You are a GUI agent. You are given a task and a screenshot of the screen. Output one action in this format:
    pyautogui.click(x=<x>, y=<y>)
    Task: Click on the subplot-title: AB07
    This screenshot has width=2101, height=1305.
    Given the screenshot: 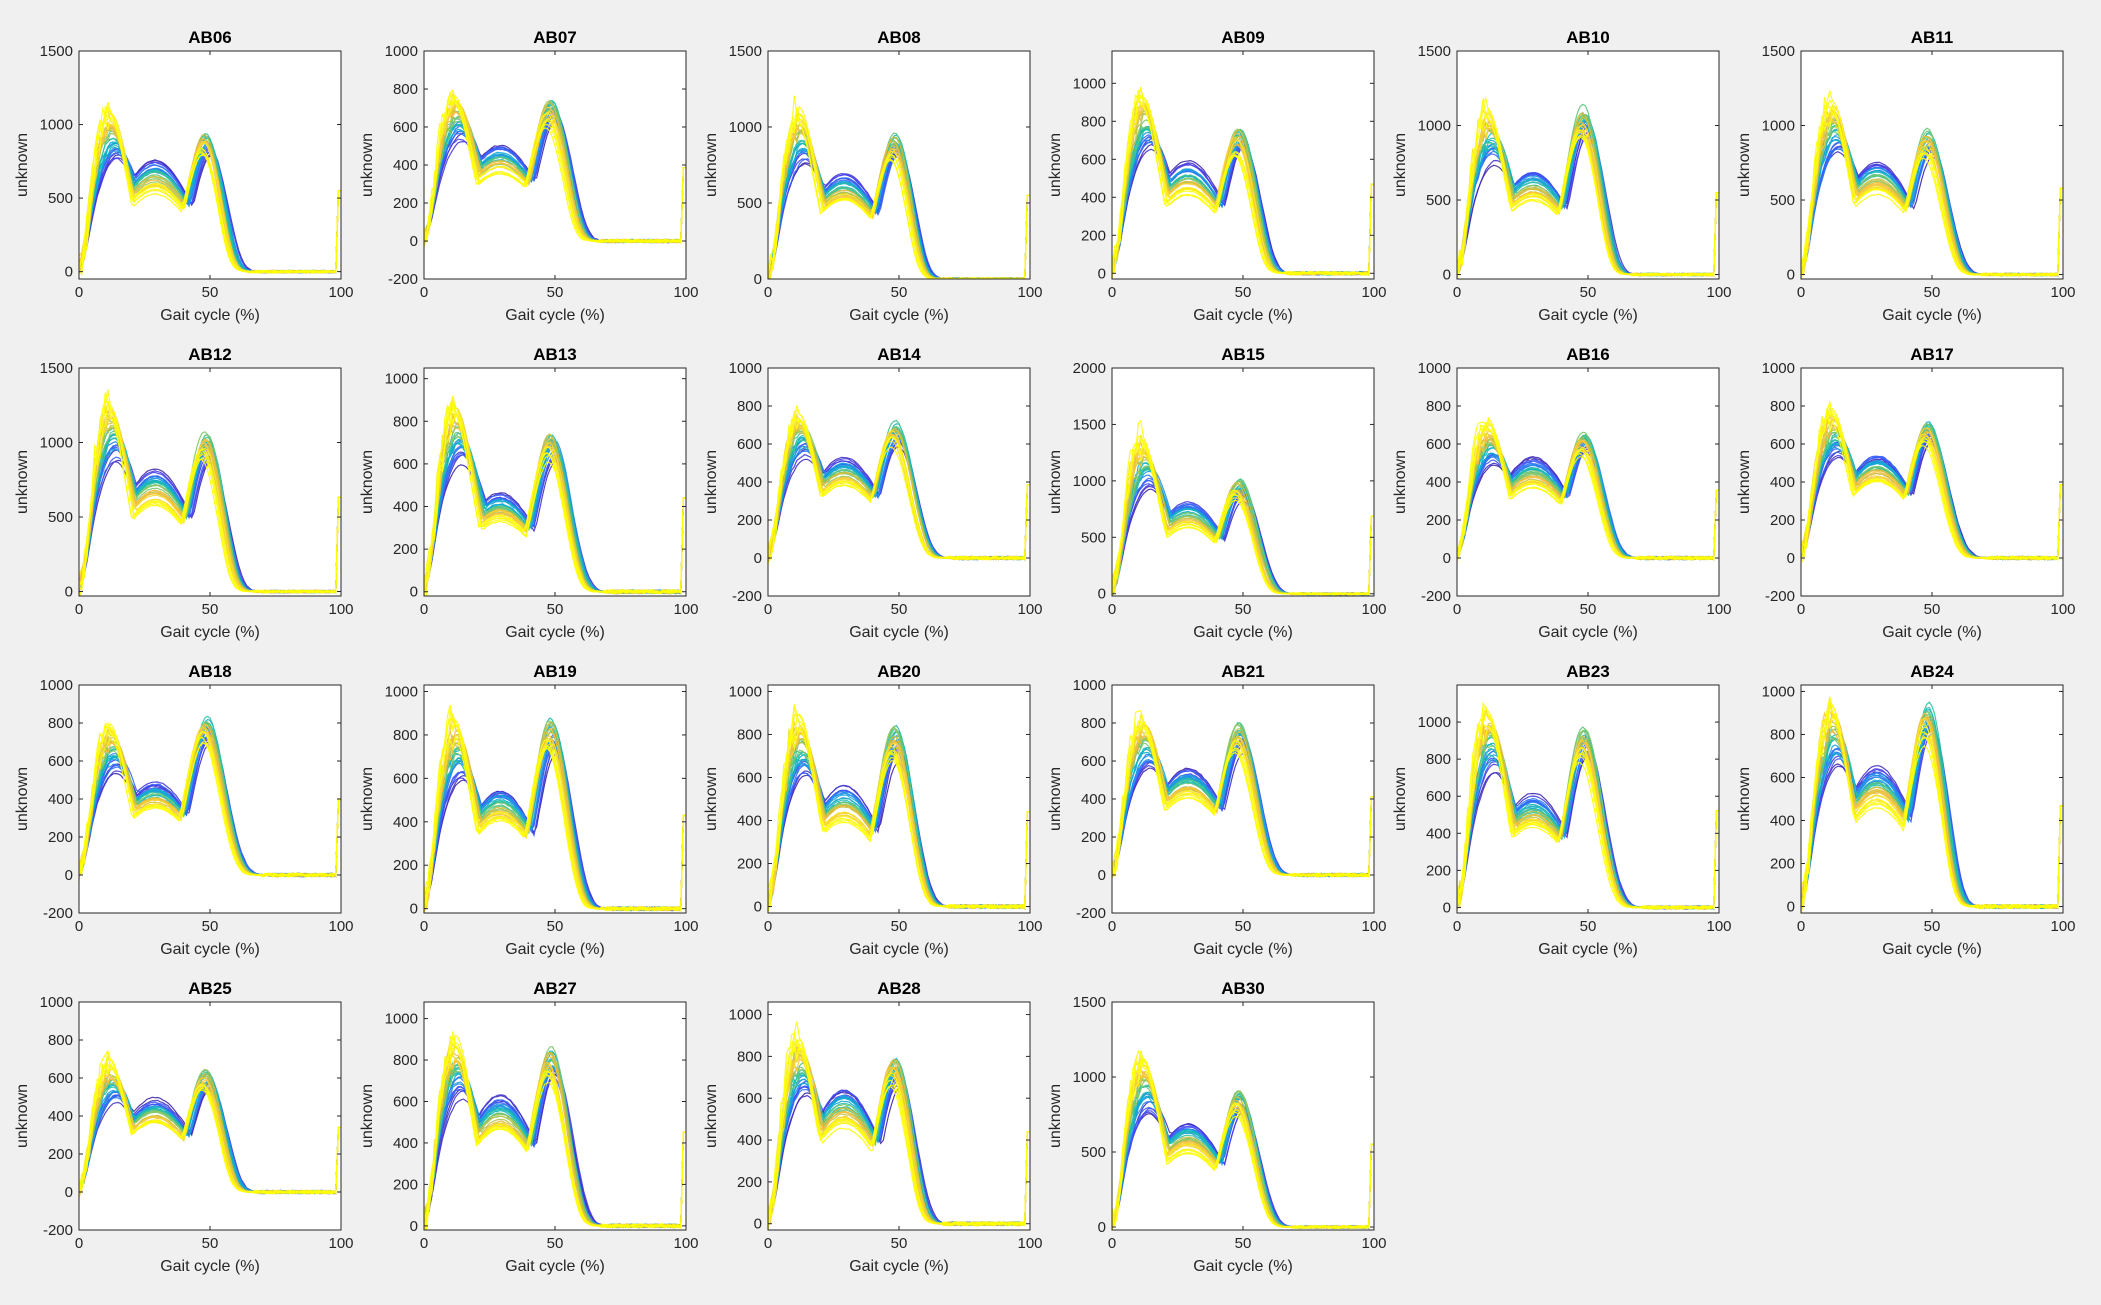 What is the action you would take?
    pyautogui.click(x=554, y=37)
    